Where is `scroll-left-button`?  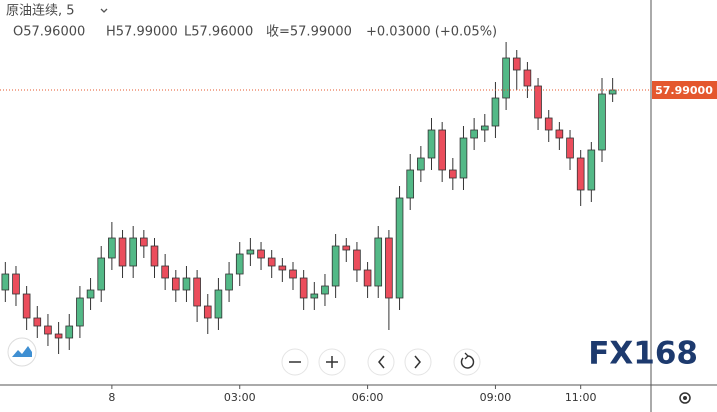 scroll-left-button is located at coordinates (381, 362).